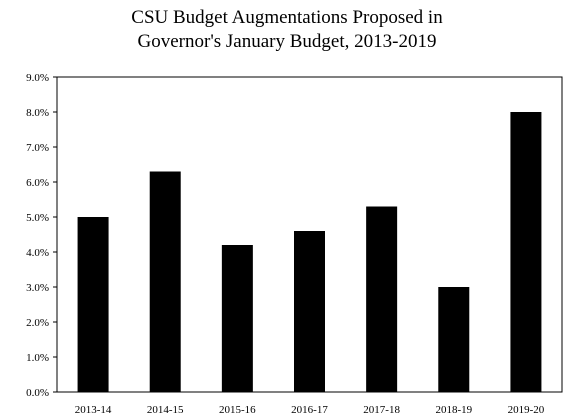 The image size is (574, 420). Describe the element at coordinates (37, 253) in the screenshot. I see `y-tick-label: 4.0%` at that location.